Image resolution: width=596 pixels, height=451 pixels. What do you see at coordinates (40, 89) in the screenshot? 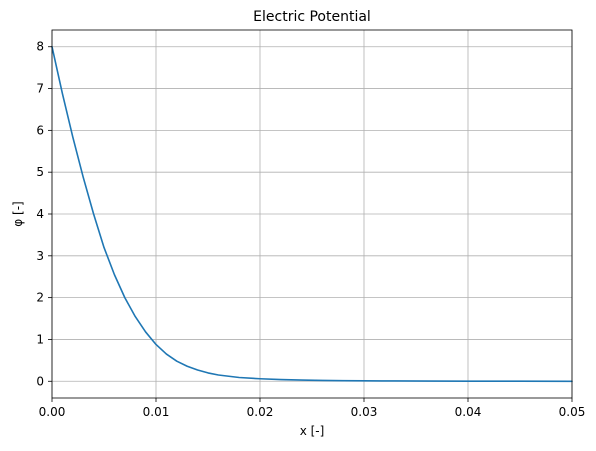
I see `y-tick-label: 7` at bounding box center [40, 89].